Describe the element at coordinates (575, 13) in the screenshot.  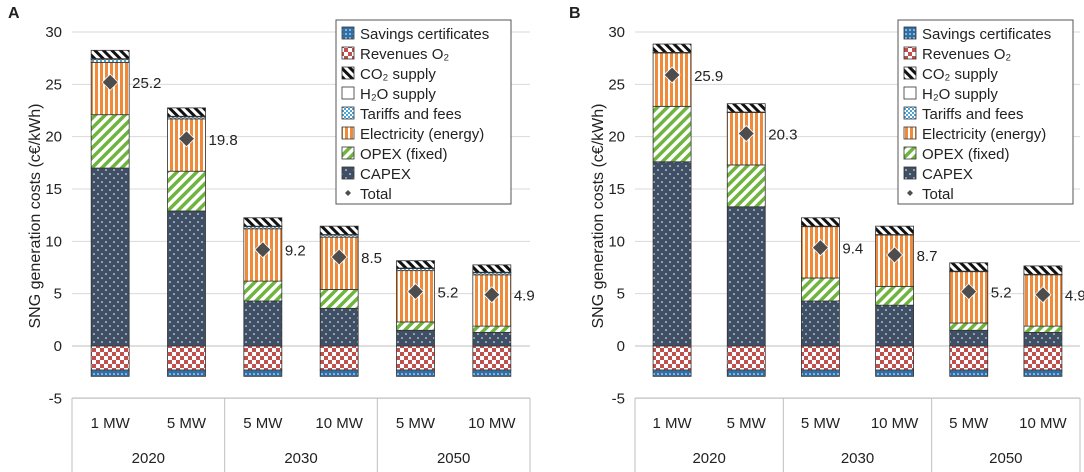
I see `panel-b-letter: B` at that location.